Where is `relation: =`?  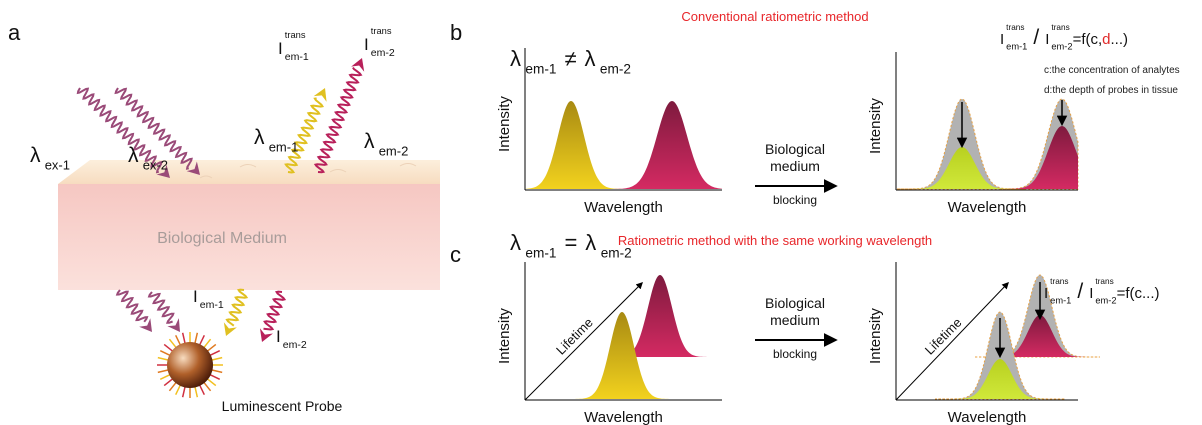
relation: = is located at coordinates (570, 242).